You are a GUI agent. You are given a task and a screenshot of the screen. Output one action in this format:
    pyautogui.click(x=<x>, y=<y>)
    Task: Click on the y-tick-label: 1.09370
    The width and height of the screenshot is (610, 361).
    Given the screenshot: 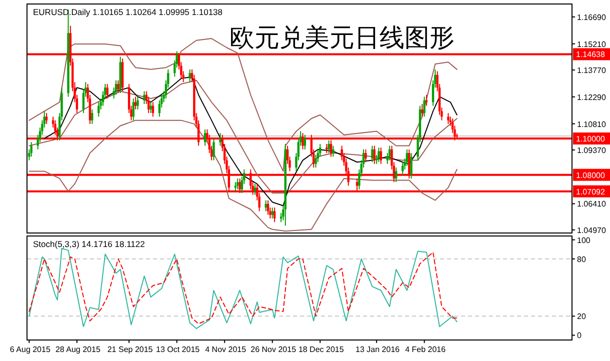 What is the action you would take?
    pyautogui.click(x=591, y=150)
    